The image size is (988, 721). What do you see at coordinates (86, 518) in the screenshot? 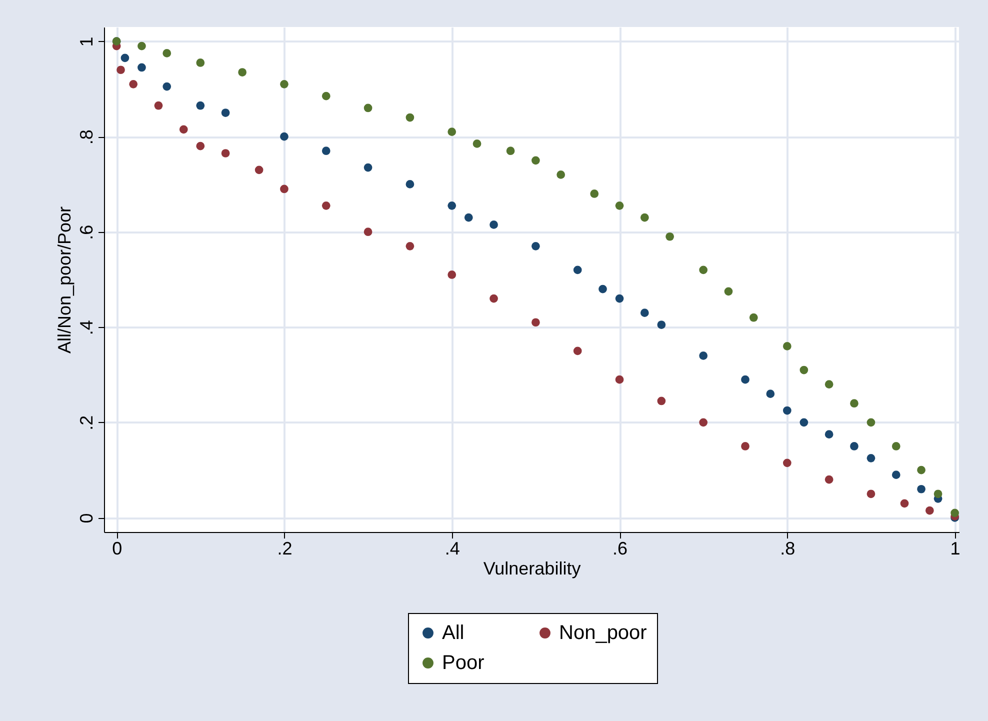
I see `y-tick-label: 0` at bounding box center [86, 518].